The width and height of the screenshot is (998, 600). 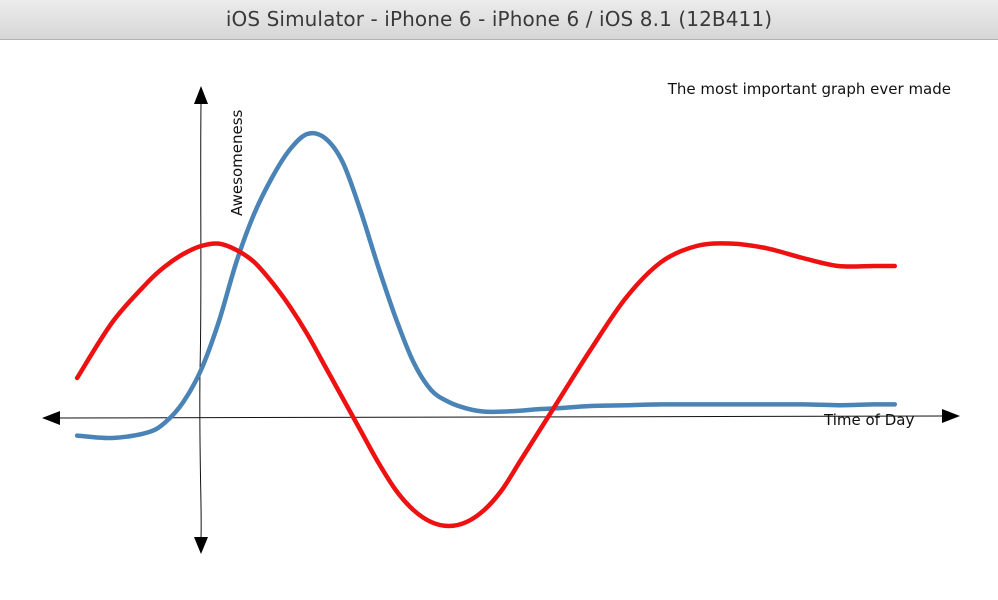 What do you see at coordinates (200, 321) in the screenshot?
I see `y-axis-line` at bounding box center [200, 321].